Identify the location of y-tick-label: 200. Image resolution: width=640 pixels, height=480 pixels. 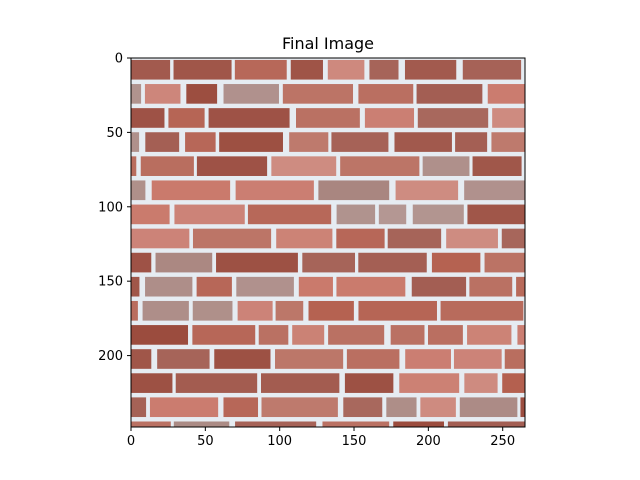
(110, 356).